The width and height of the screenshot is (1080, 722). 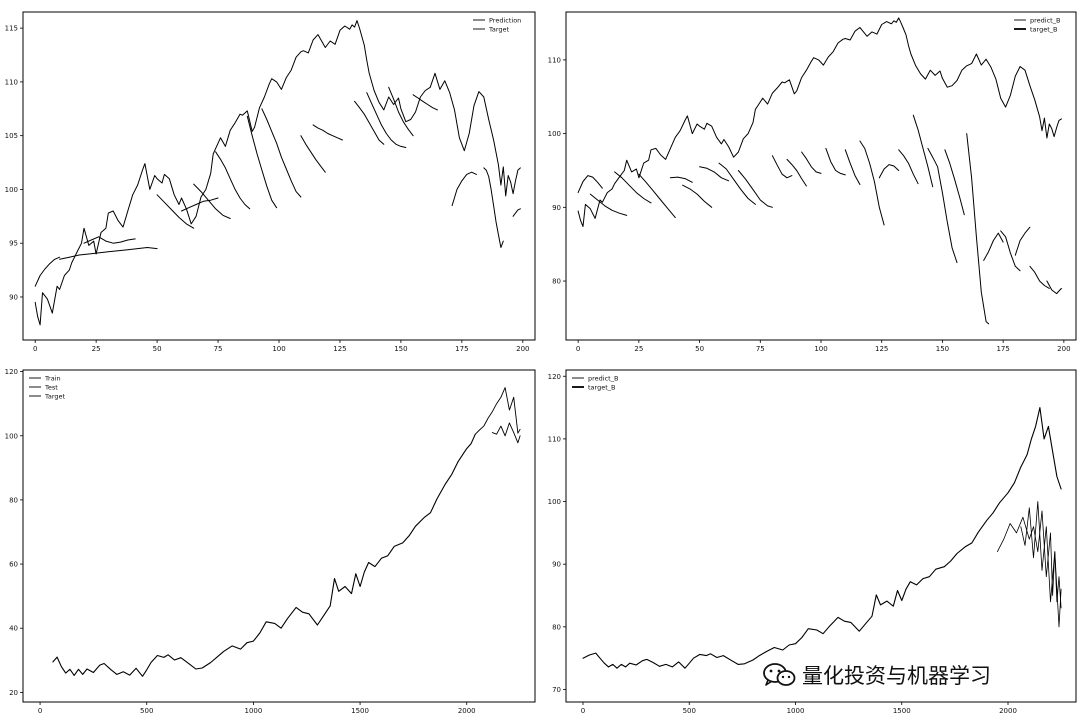 I want to click on y-tick-label: 90, so click(x=13, y=297).